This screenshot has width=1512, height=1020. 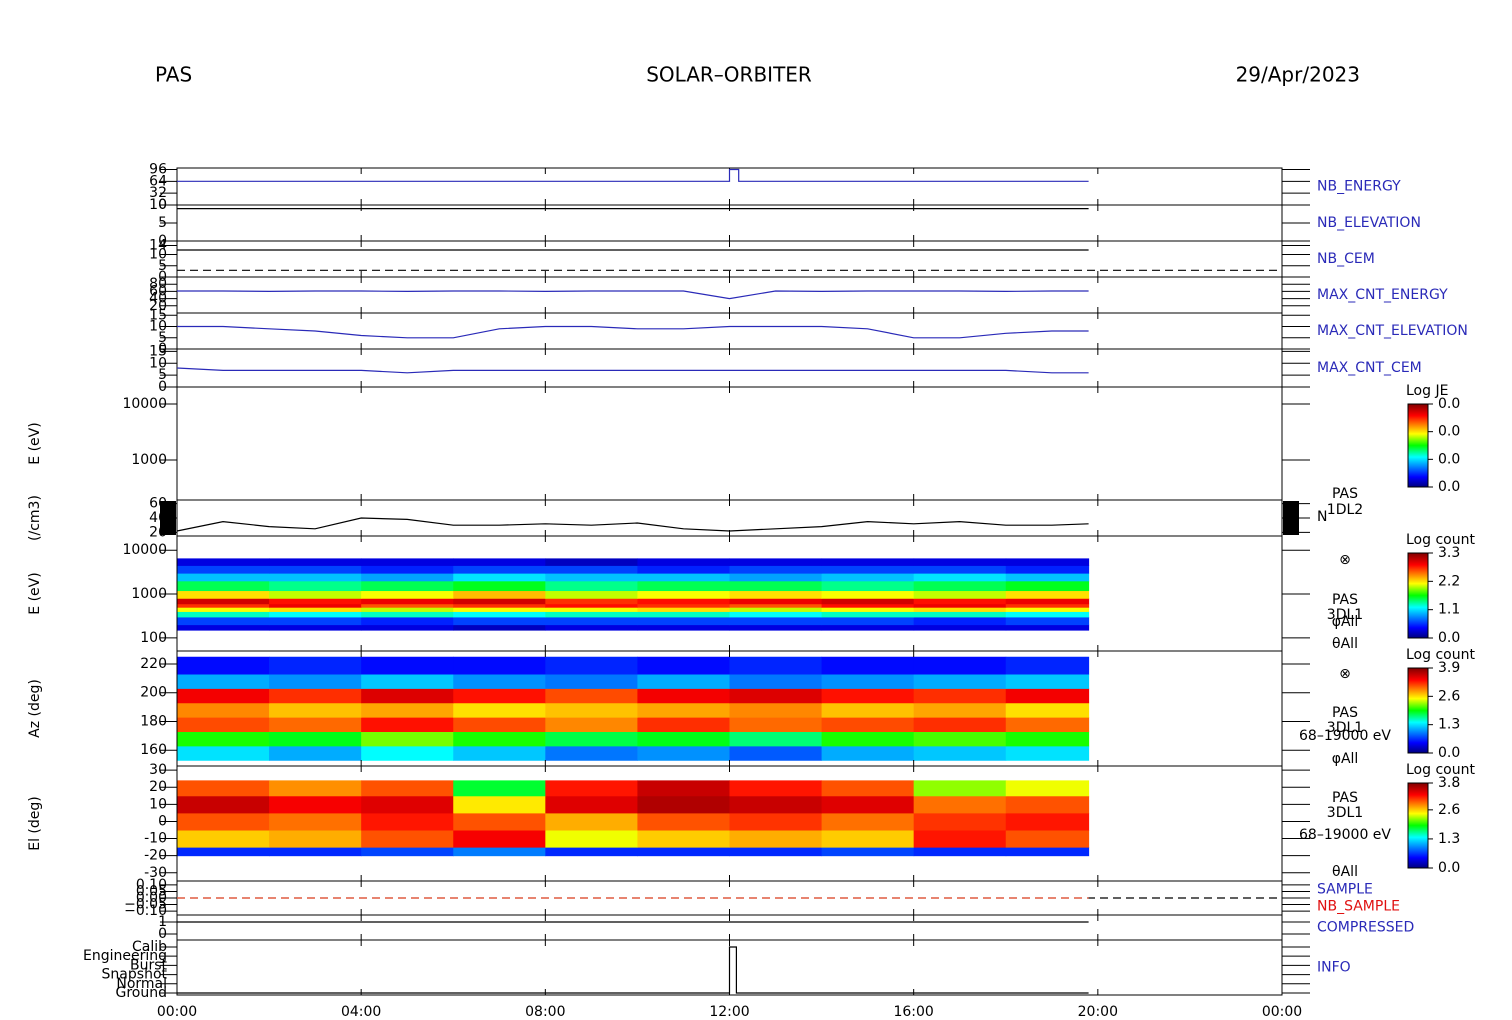 I want to click on y-tick-label: 160, so click(x=153, y=750).